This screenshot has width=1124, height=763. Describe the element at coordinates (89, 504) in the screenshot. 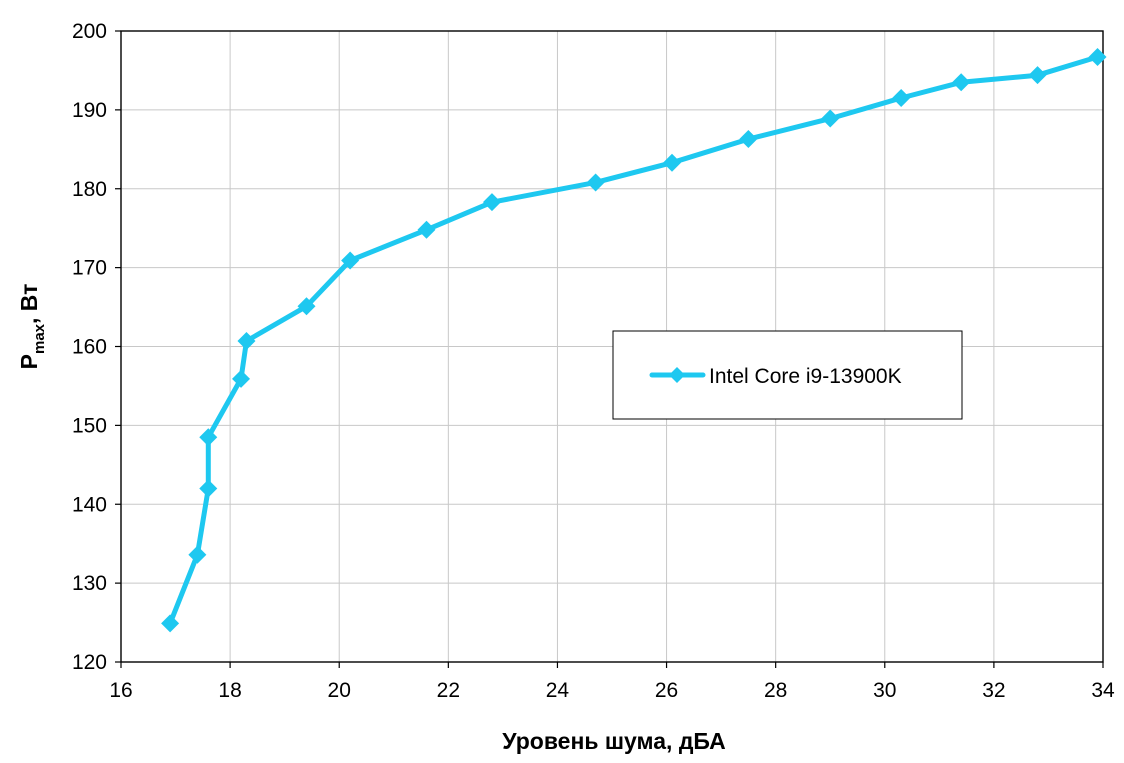

I see `y-tick-label: 140` at that location.